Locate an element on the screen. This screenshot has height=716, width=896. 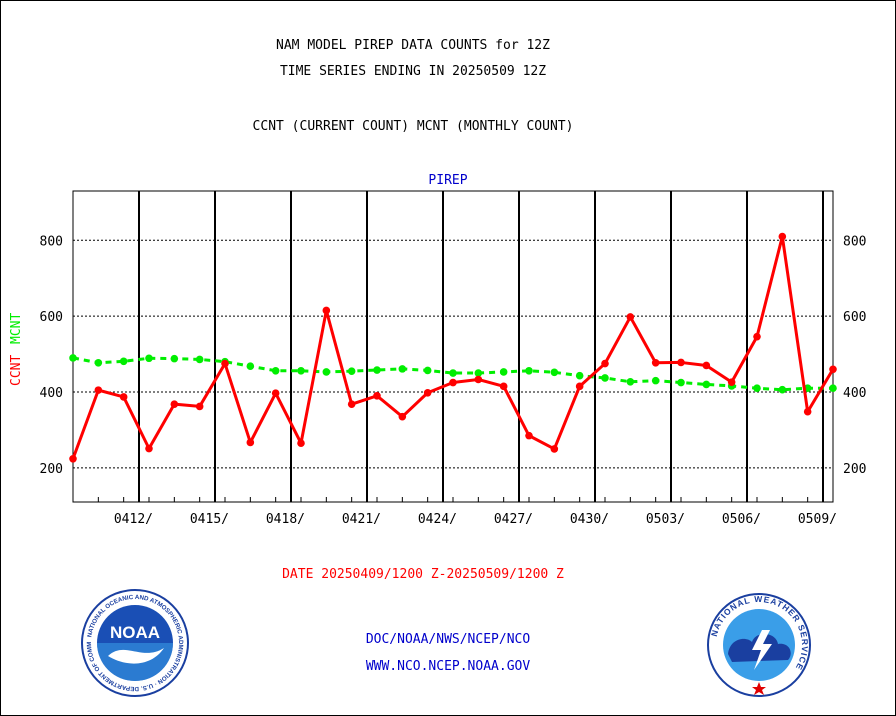
y-axis-label-mcnt: MCNT is located at coordinates (16, 328).